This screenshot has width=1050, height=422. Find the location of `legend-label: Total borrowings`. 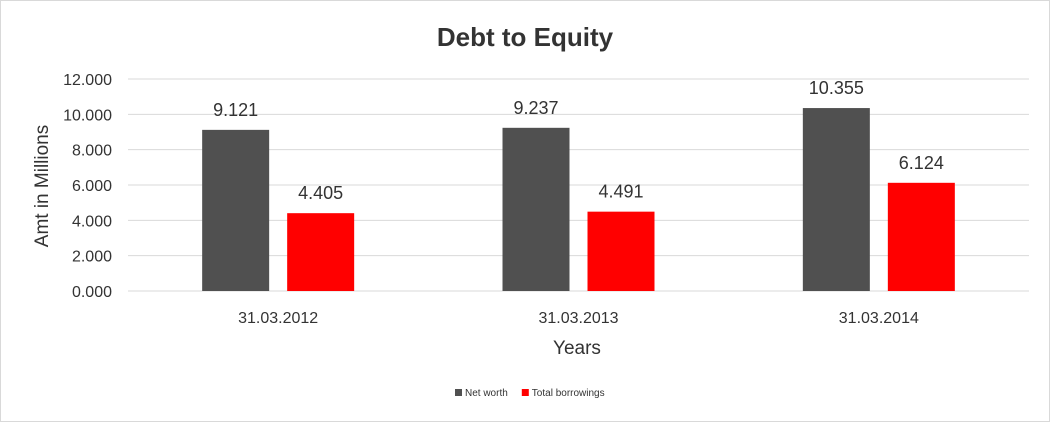

legend-label: Total borrowings is located at coordinates (568, 393).